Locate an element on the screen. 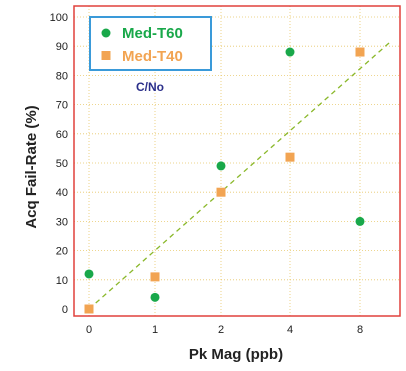 The image size is (406, 371). x-tick-label-1: 1 is located at coordinates (155, 330).